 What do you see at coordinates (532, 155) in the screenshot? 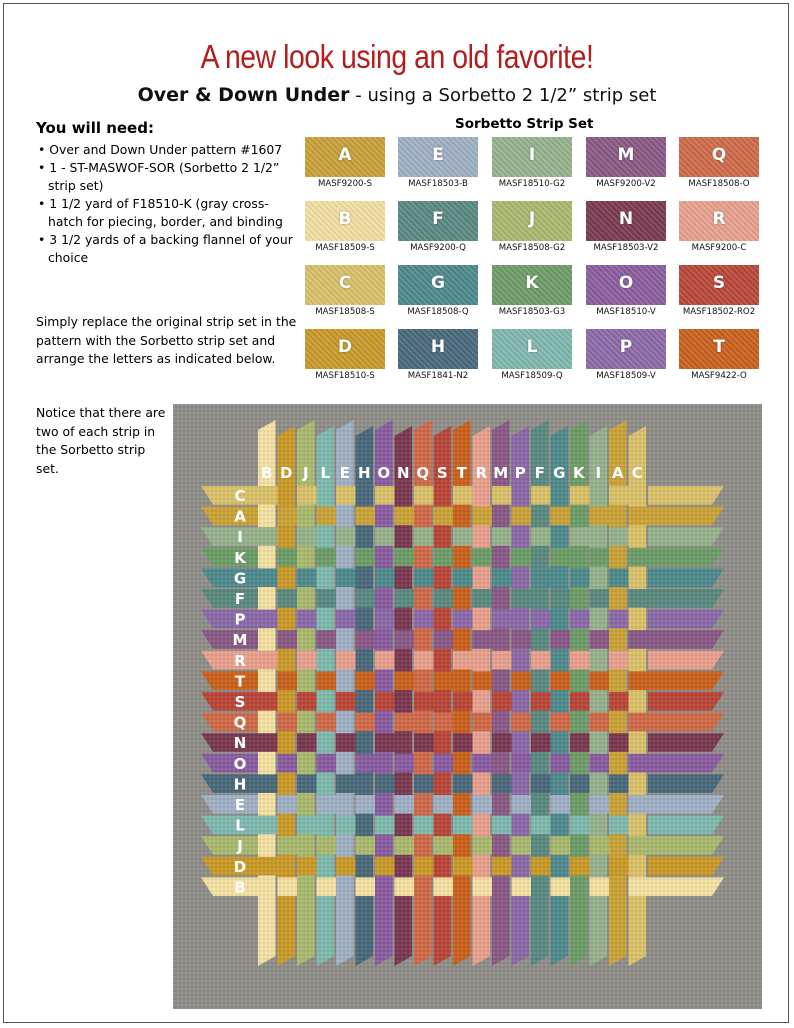
I see `swatch-letter: I` at bounding box center [532, 155].